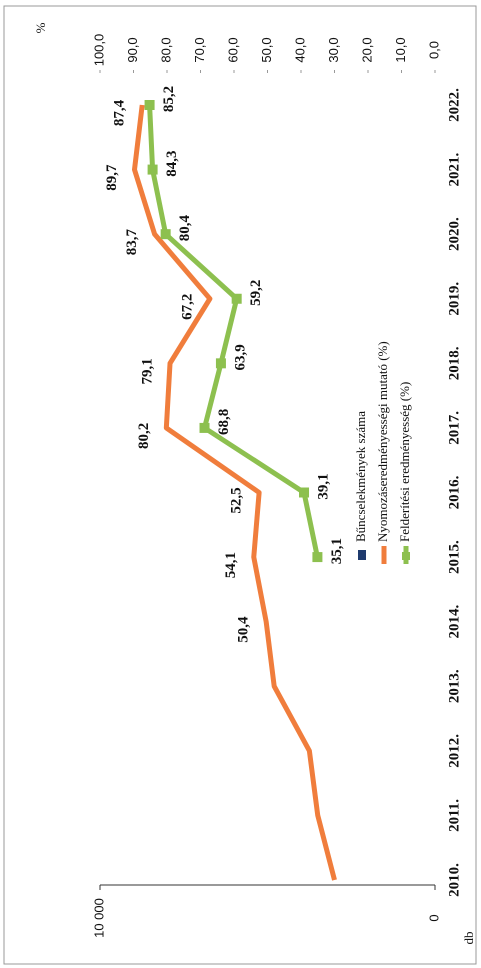  Describe the element at coordinates (232, 49) in the screenshot. I see `y2-tick-label: 60,0` at that location.